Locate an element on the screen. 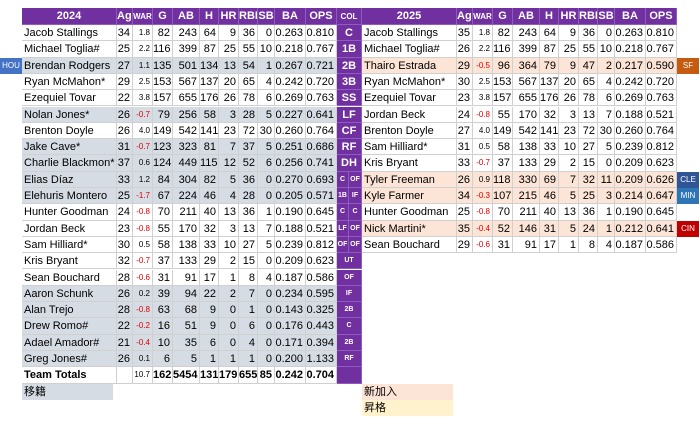 This screenshot has width=700, height=438. player-name: Ezequiel Tovar is located at coordinates (409, 98).